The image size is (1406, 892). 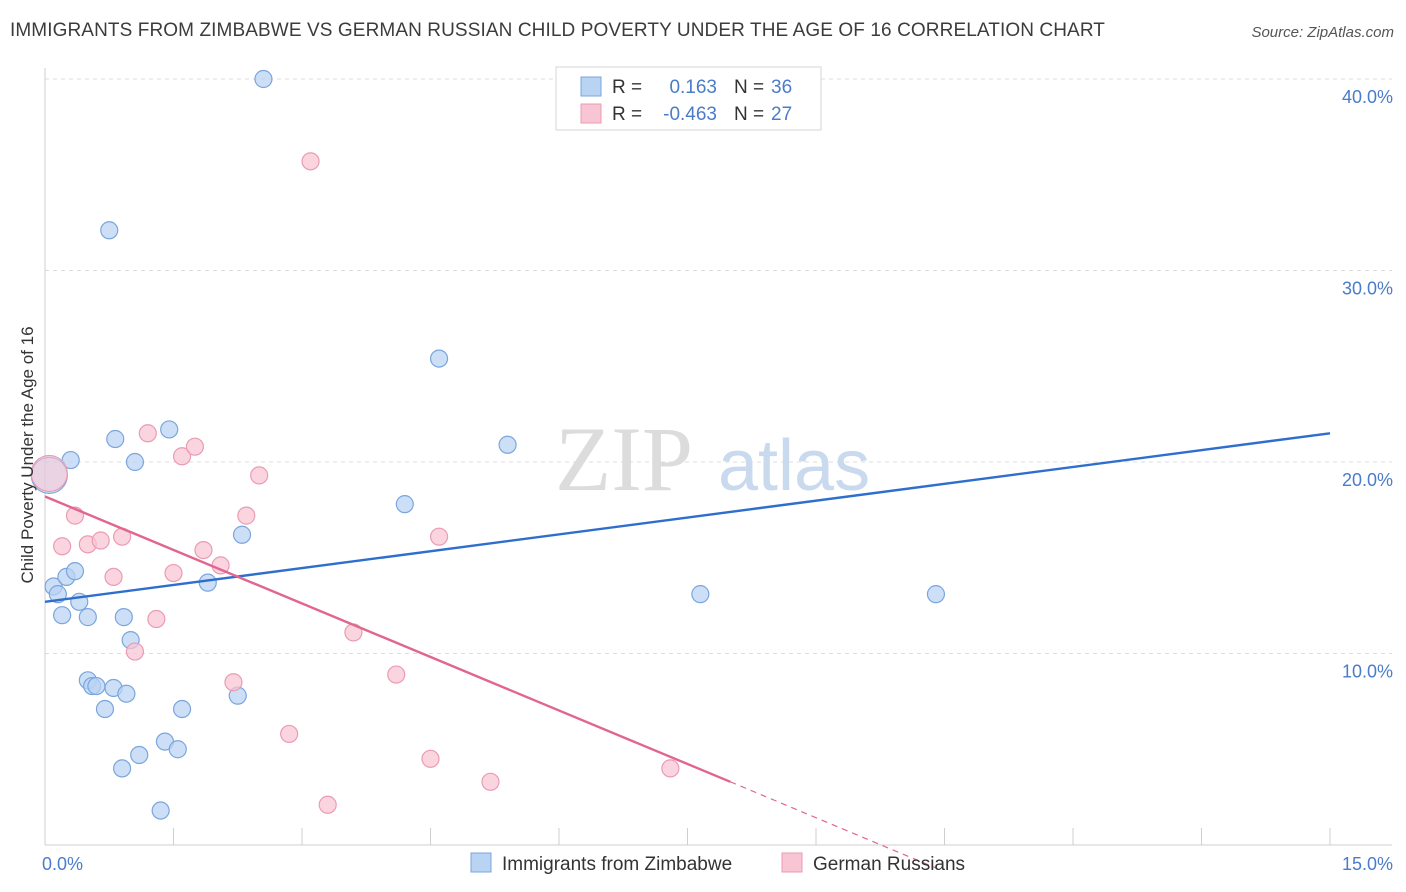 I want to click on n-value: 36, so click(x=781, y=87).